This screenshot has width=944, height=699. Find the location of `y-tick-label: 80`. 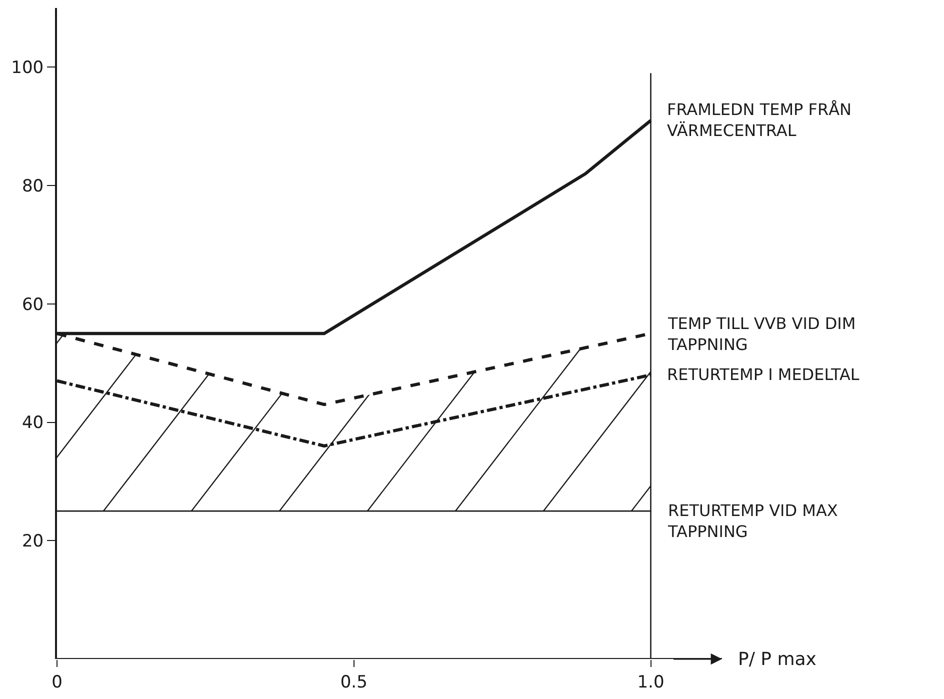

y-tick-label: 80 is located at coordinates (33, 186).